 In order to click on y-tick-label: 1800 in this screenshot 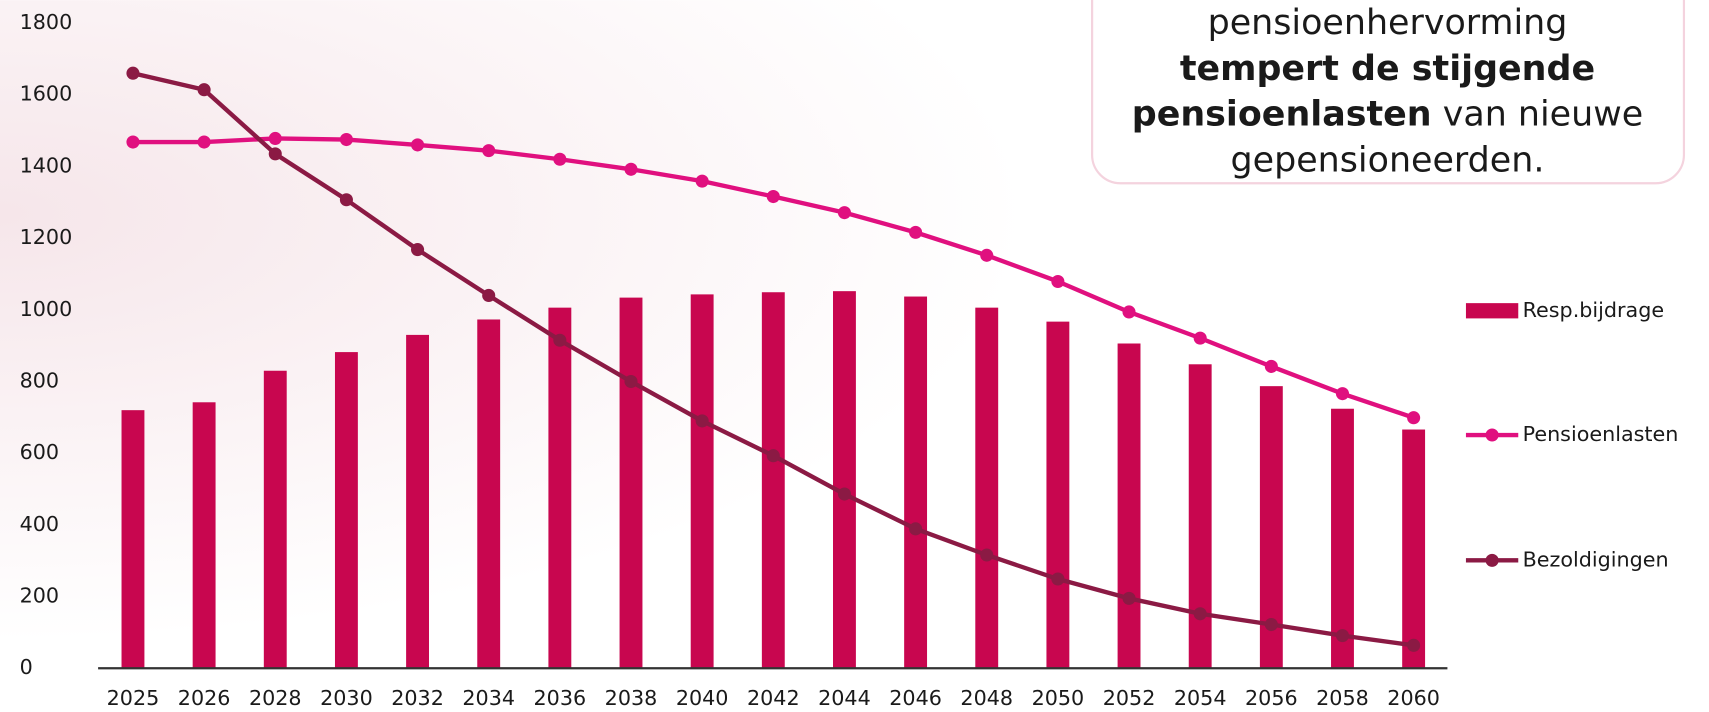, I will do `click(46, 22)`.